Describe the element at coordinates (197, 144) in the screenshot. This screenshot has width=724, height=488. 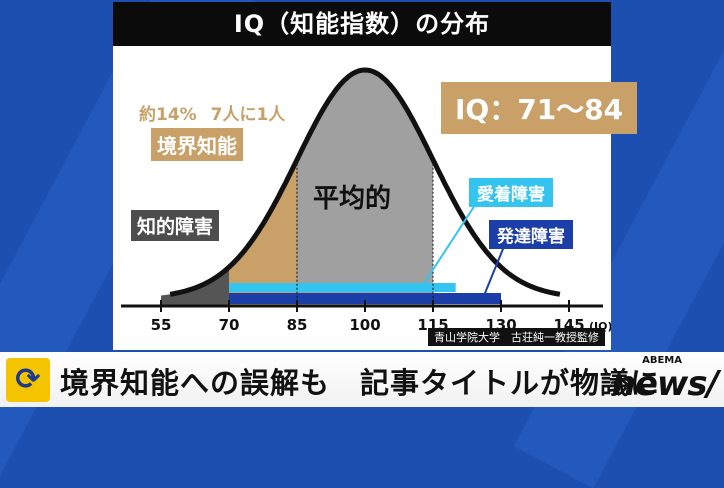
I see `borderline-label: 境界知能` at that location.